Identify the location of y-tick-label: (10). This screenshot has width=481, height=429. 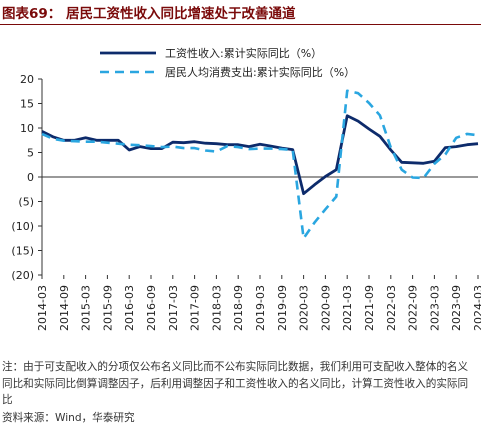
(22, 226).